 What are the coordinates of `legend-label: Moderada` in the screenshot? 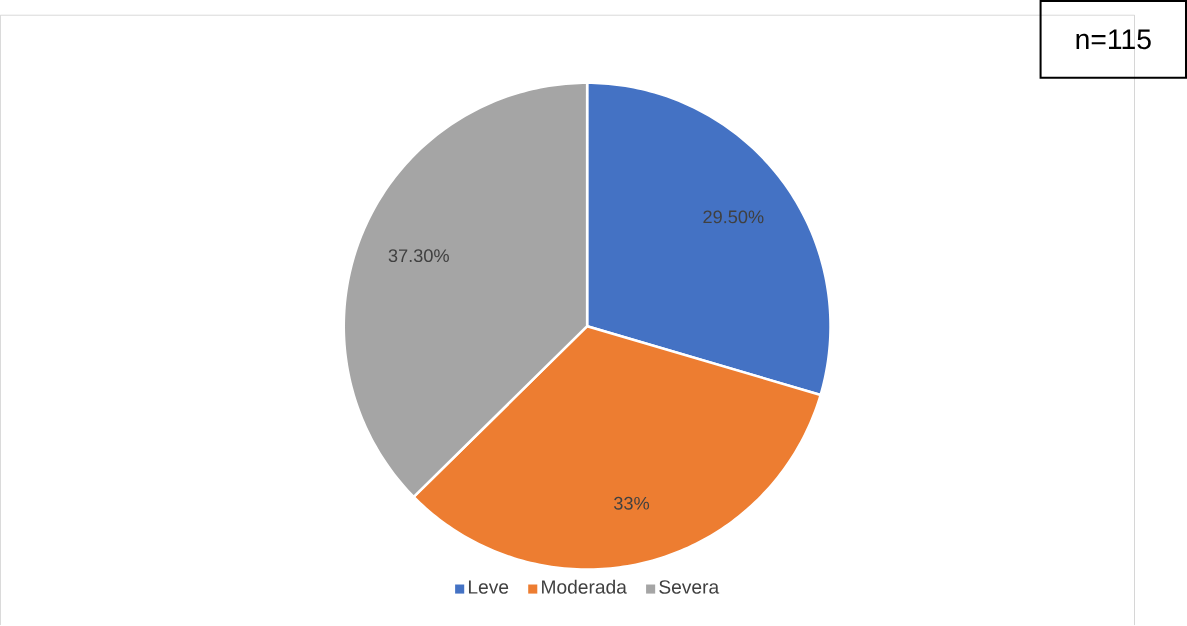 It's located at (584, 587).